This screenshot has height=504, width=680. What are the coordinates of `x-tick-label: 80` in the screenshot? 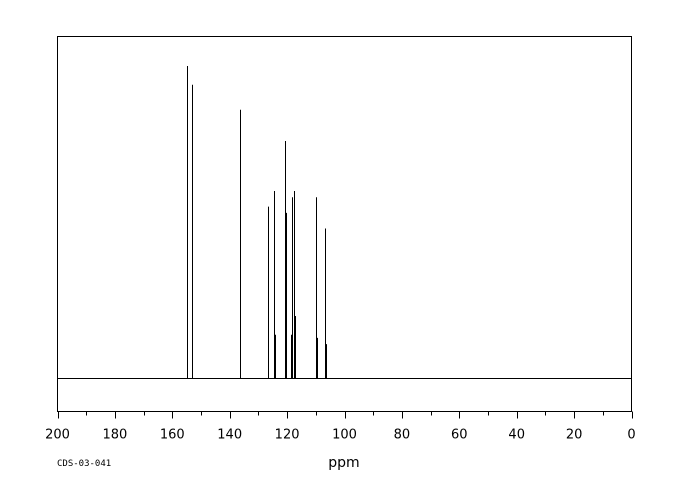 It's located at (402, 435).